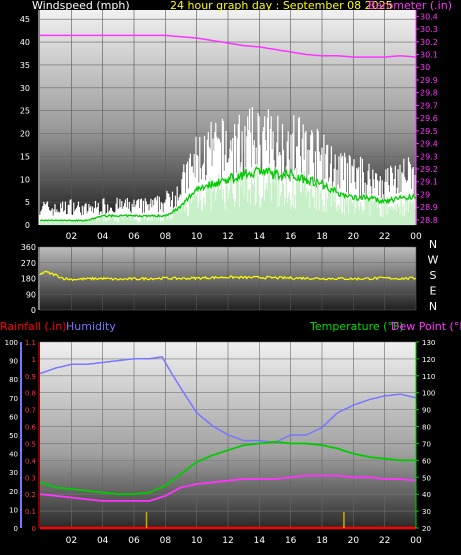  I want to click on compass-letter: E, so click(433, 291).